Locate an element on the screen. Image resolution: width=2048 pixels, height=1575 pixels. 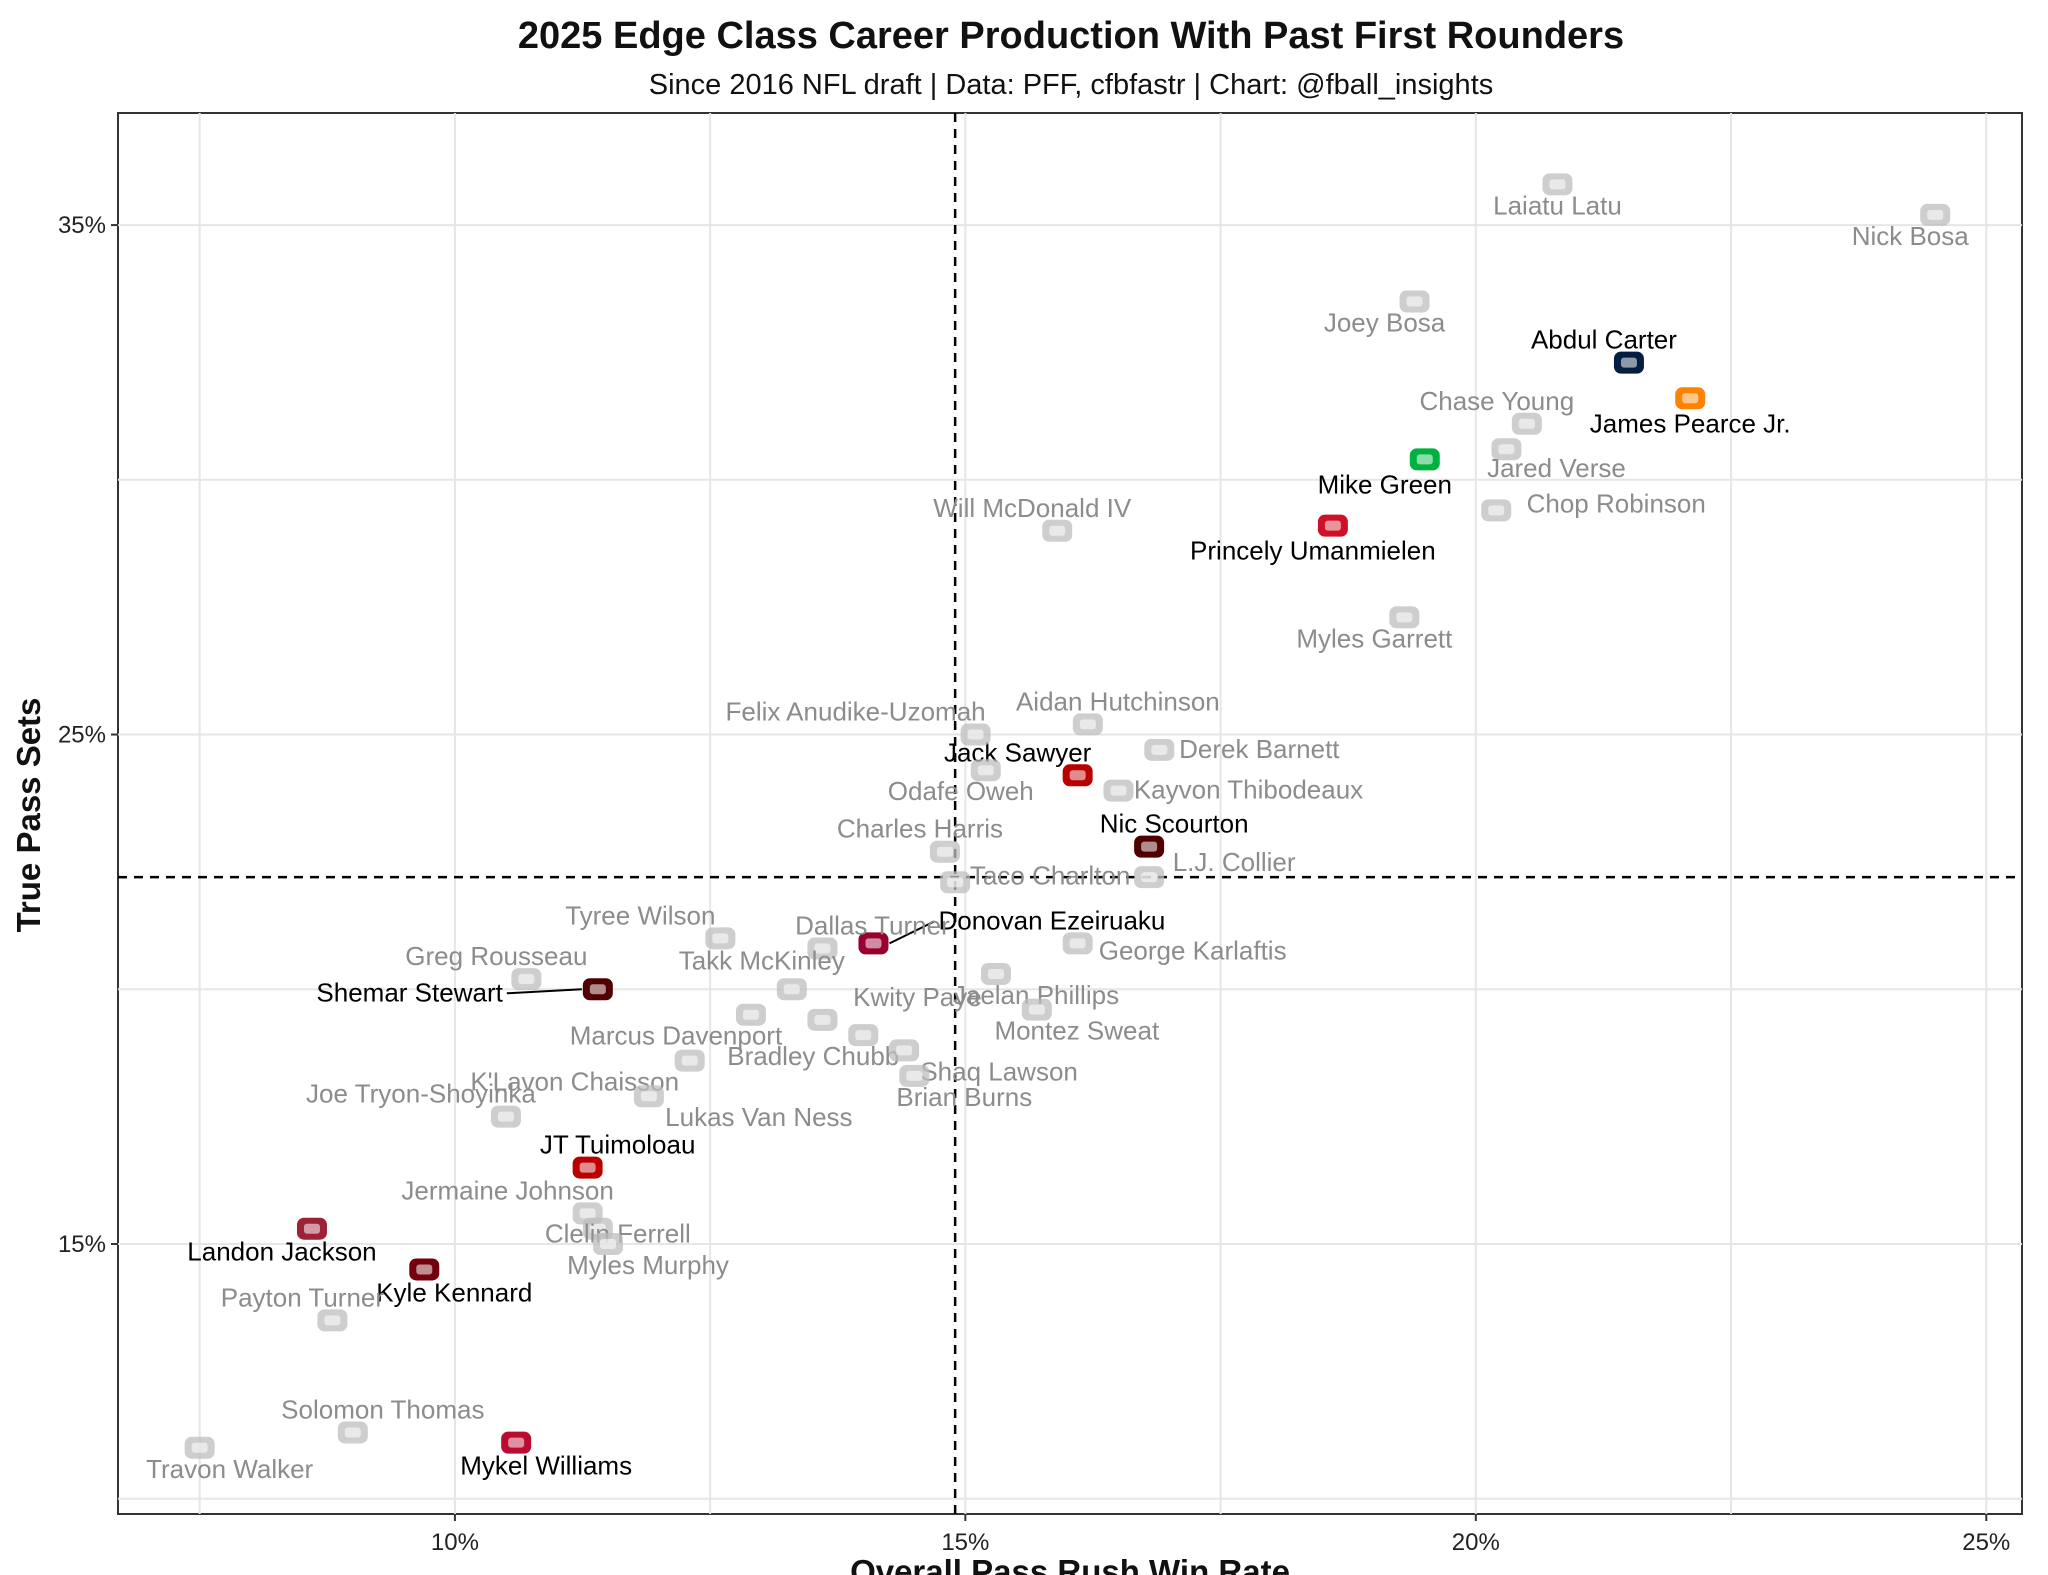
data-point: Takk McKinley is located at coordinates (762, 973).